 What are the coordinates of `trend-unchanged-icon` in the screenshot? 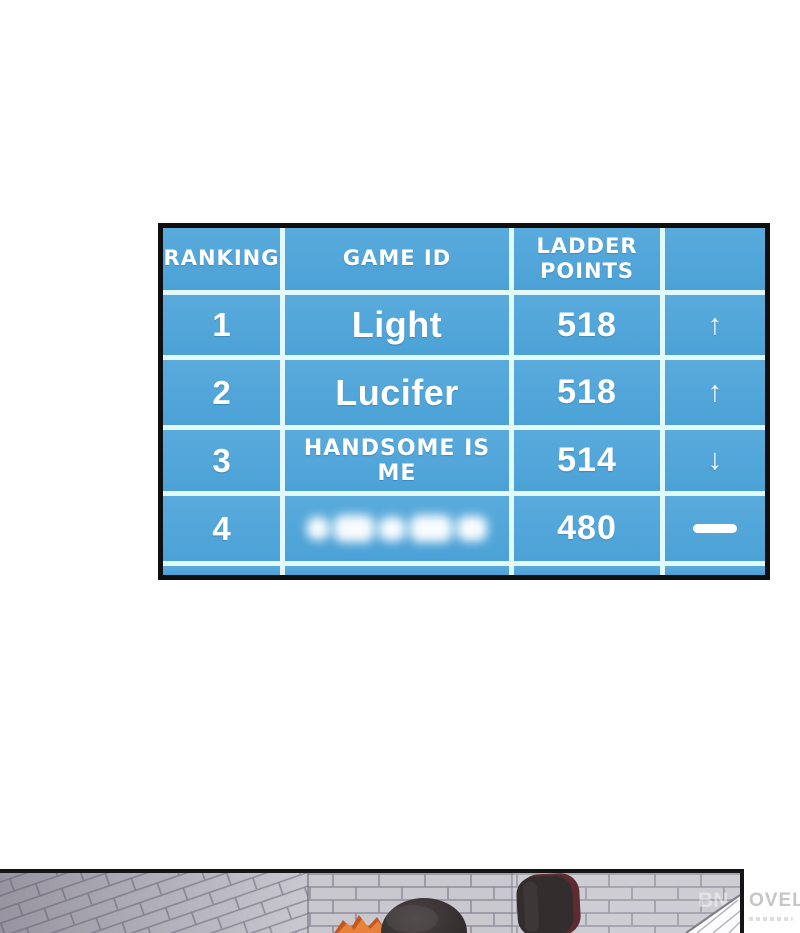 It's located at (715, 528).